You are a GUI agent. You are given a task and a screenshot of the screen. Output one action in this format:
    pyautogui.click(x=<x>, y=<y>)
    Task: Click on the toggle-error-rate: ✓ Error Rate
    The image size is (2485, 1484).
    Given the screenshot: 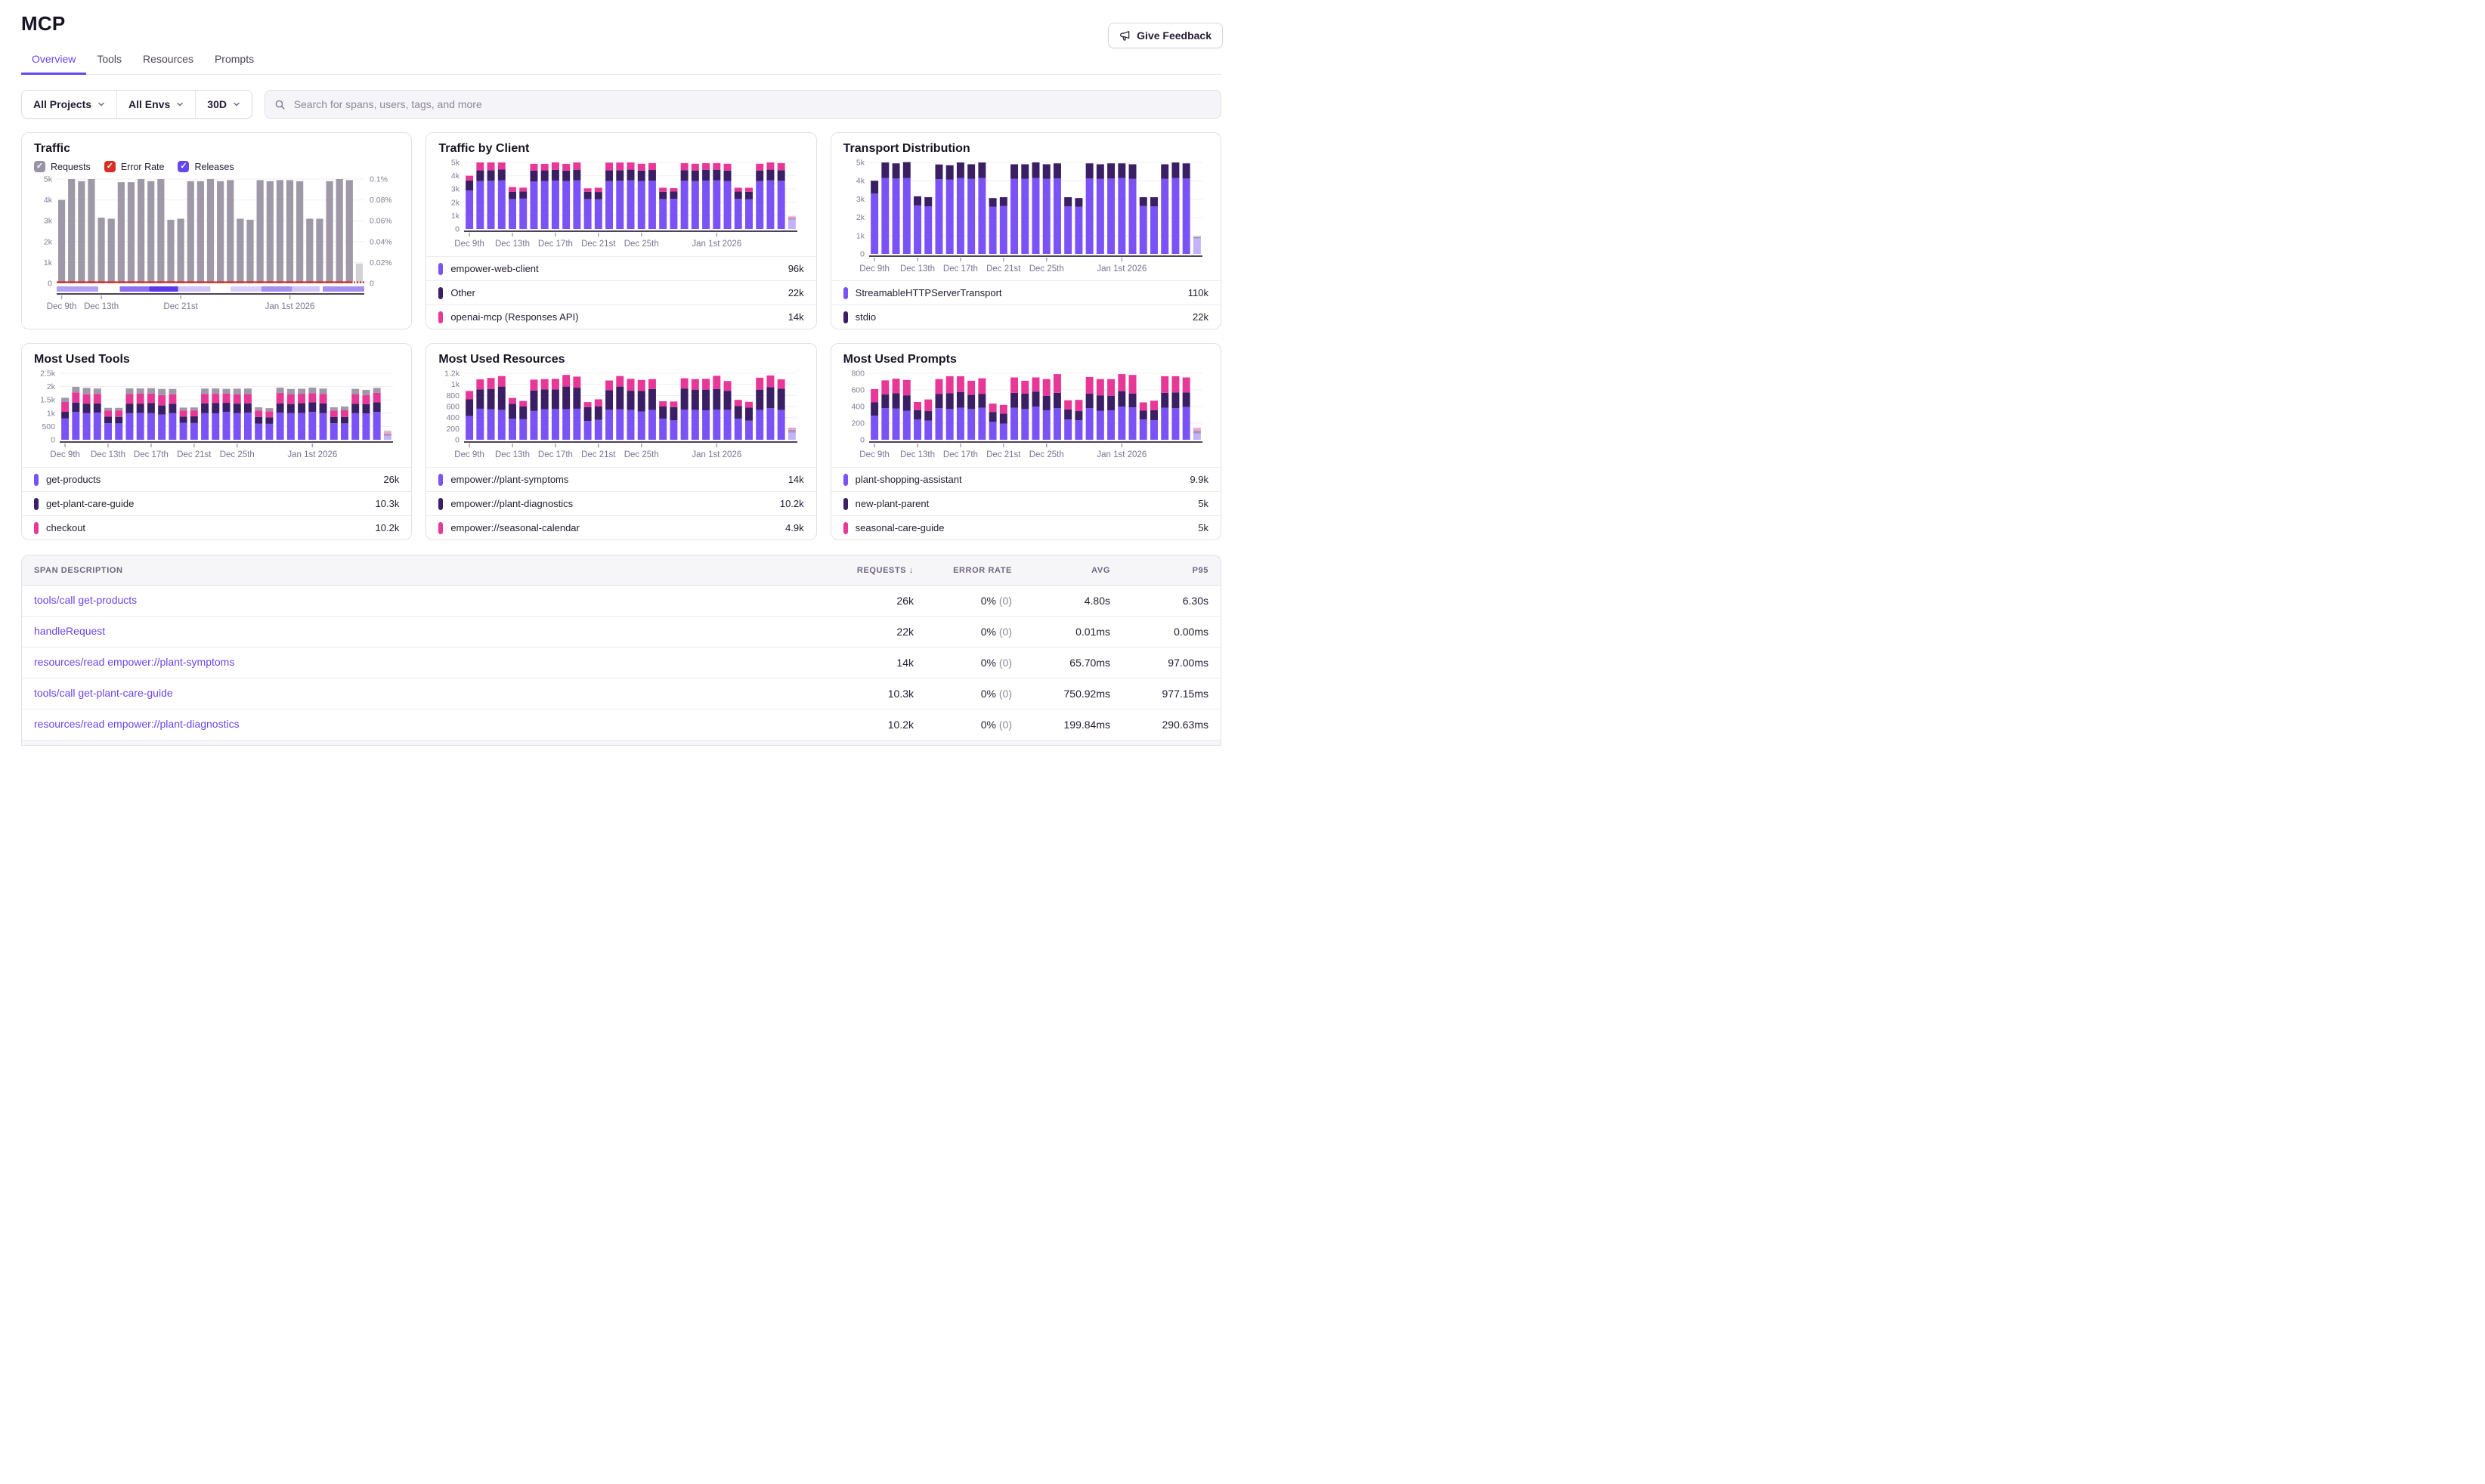 What is the action you would take?
    pyautogui.click(x=134, y=167)
    